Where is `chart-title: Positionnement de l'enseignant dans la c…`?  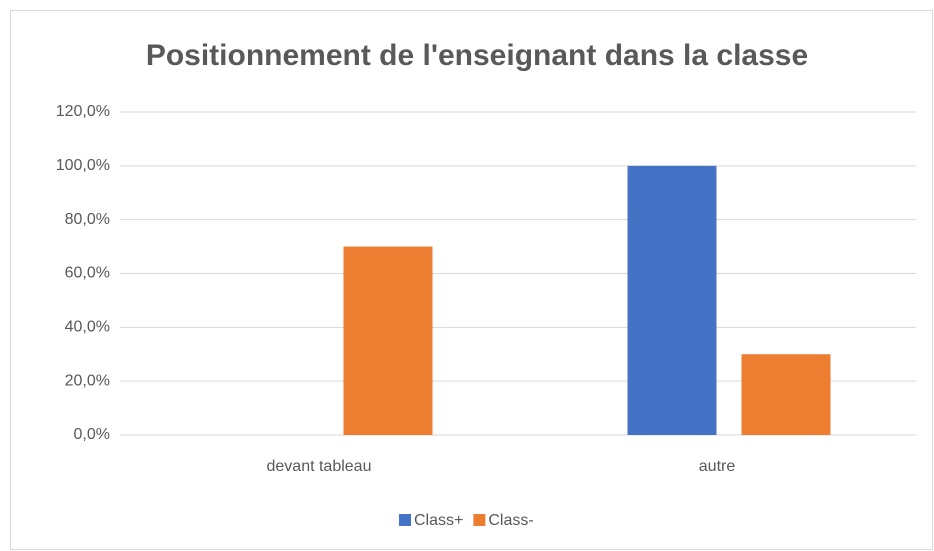
chart-title: Positionnement de l'enseignant dans la c… is located at coordinates (477, 55).